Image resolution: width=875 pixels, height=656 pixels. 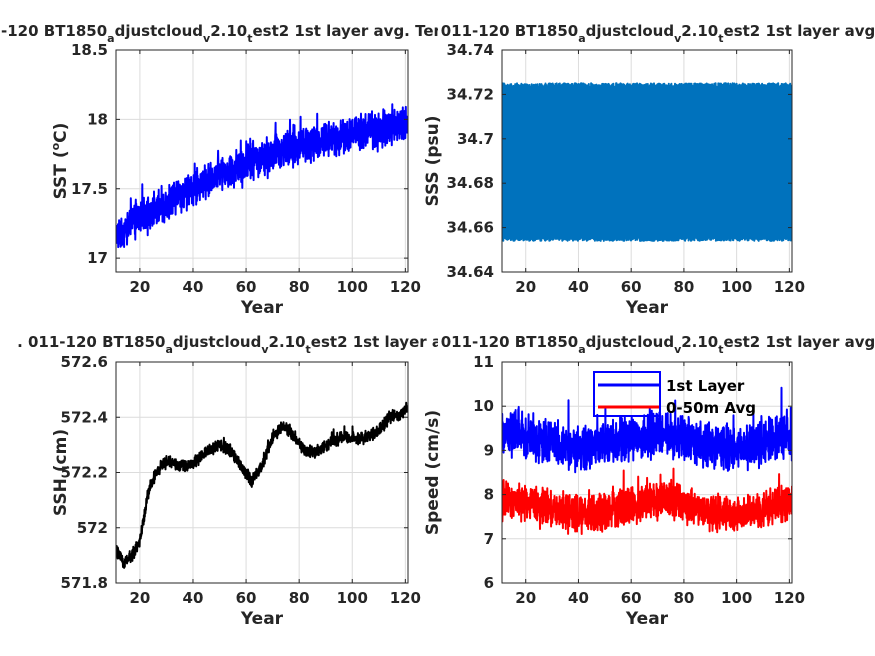 I want to click on y-axis-label-part: o, so click(x=55, y=146).